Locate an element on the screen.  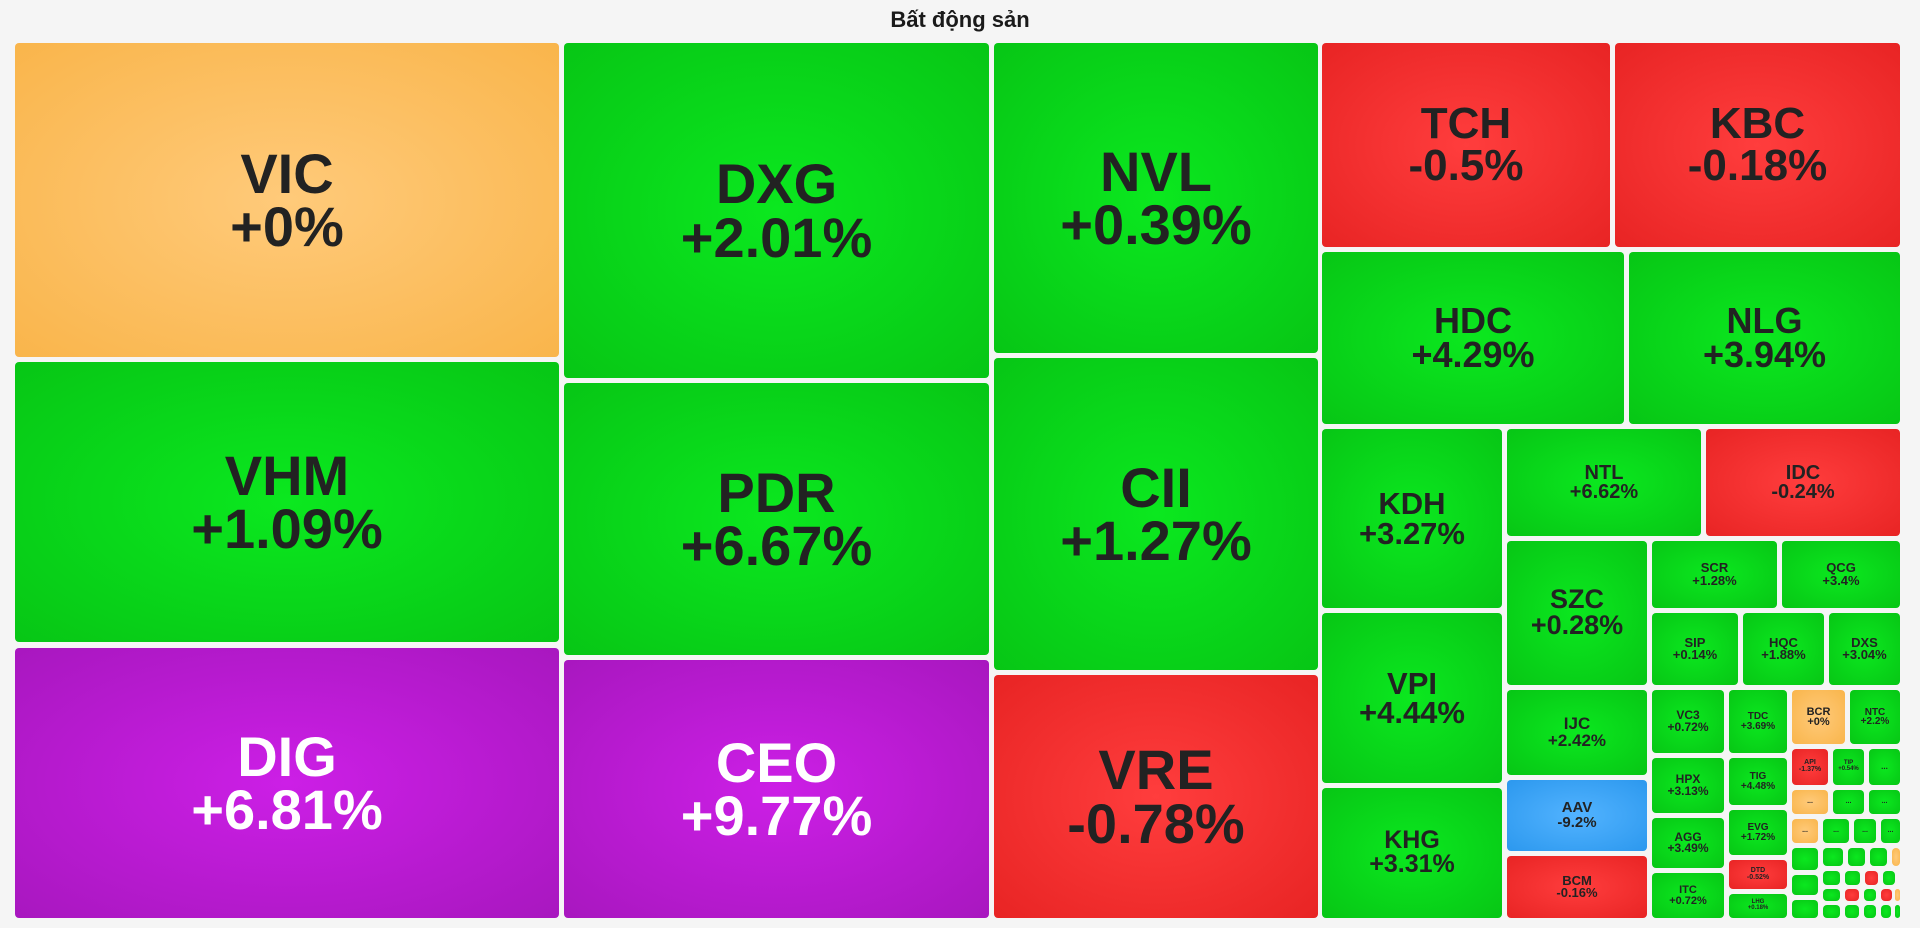
tile-symbol: VHM is located at coordinates (287, 475).